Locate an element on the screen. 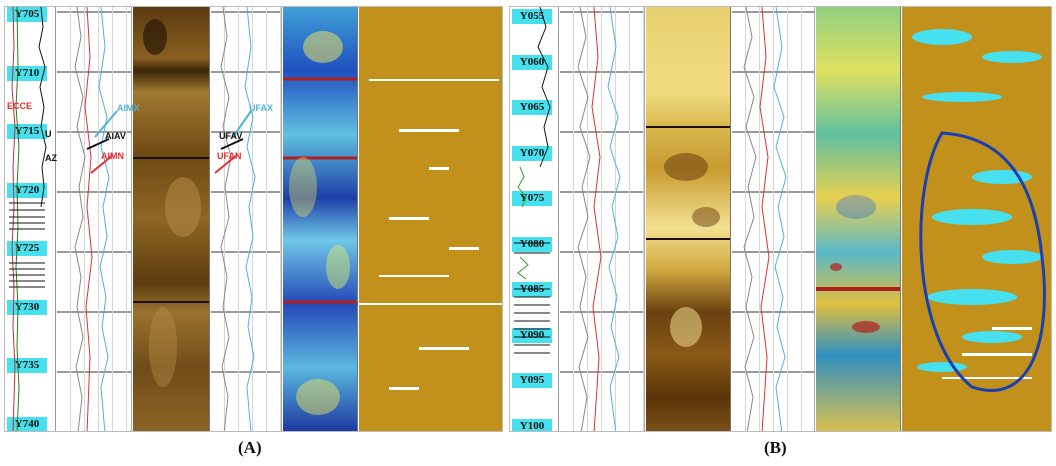  image-texture-a2 is located at coordinates (320, 223).